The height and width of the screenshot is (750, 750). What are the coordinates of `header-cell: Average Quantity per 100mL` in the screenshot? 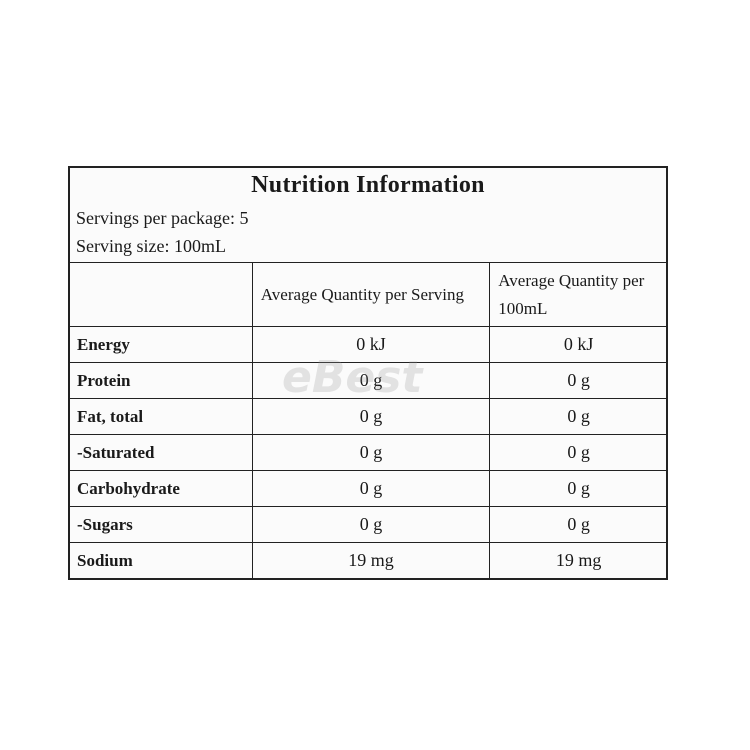 It's located at (578, 294).